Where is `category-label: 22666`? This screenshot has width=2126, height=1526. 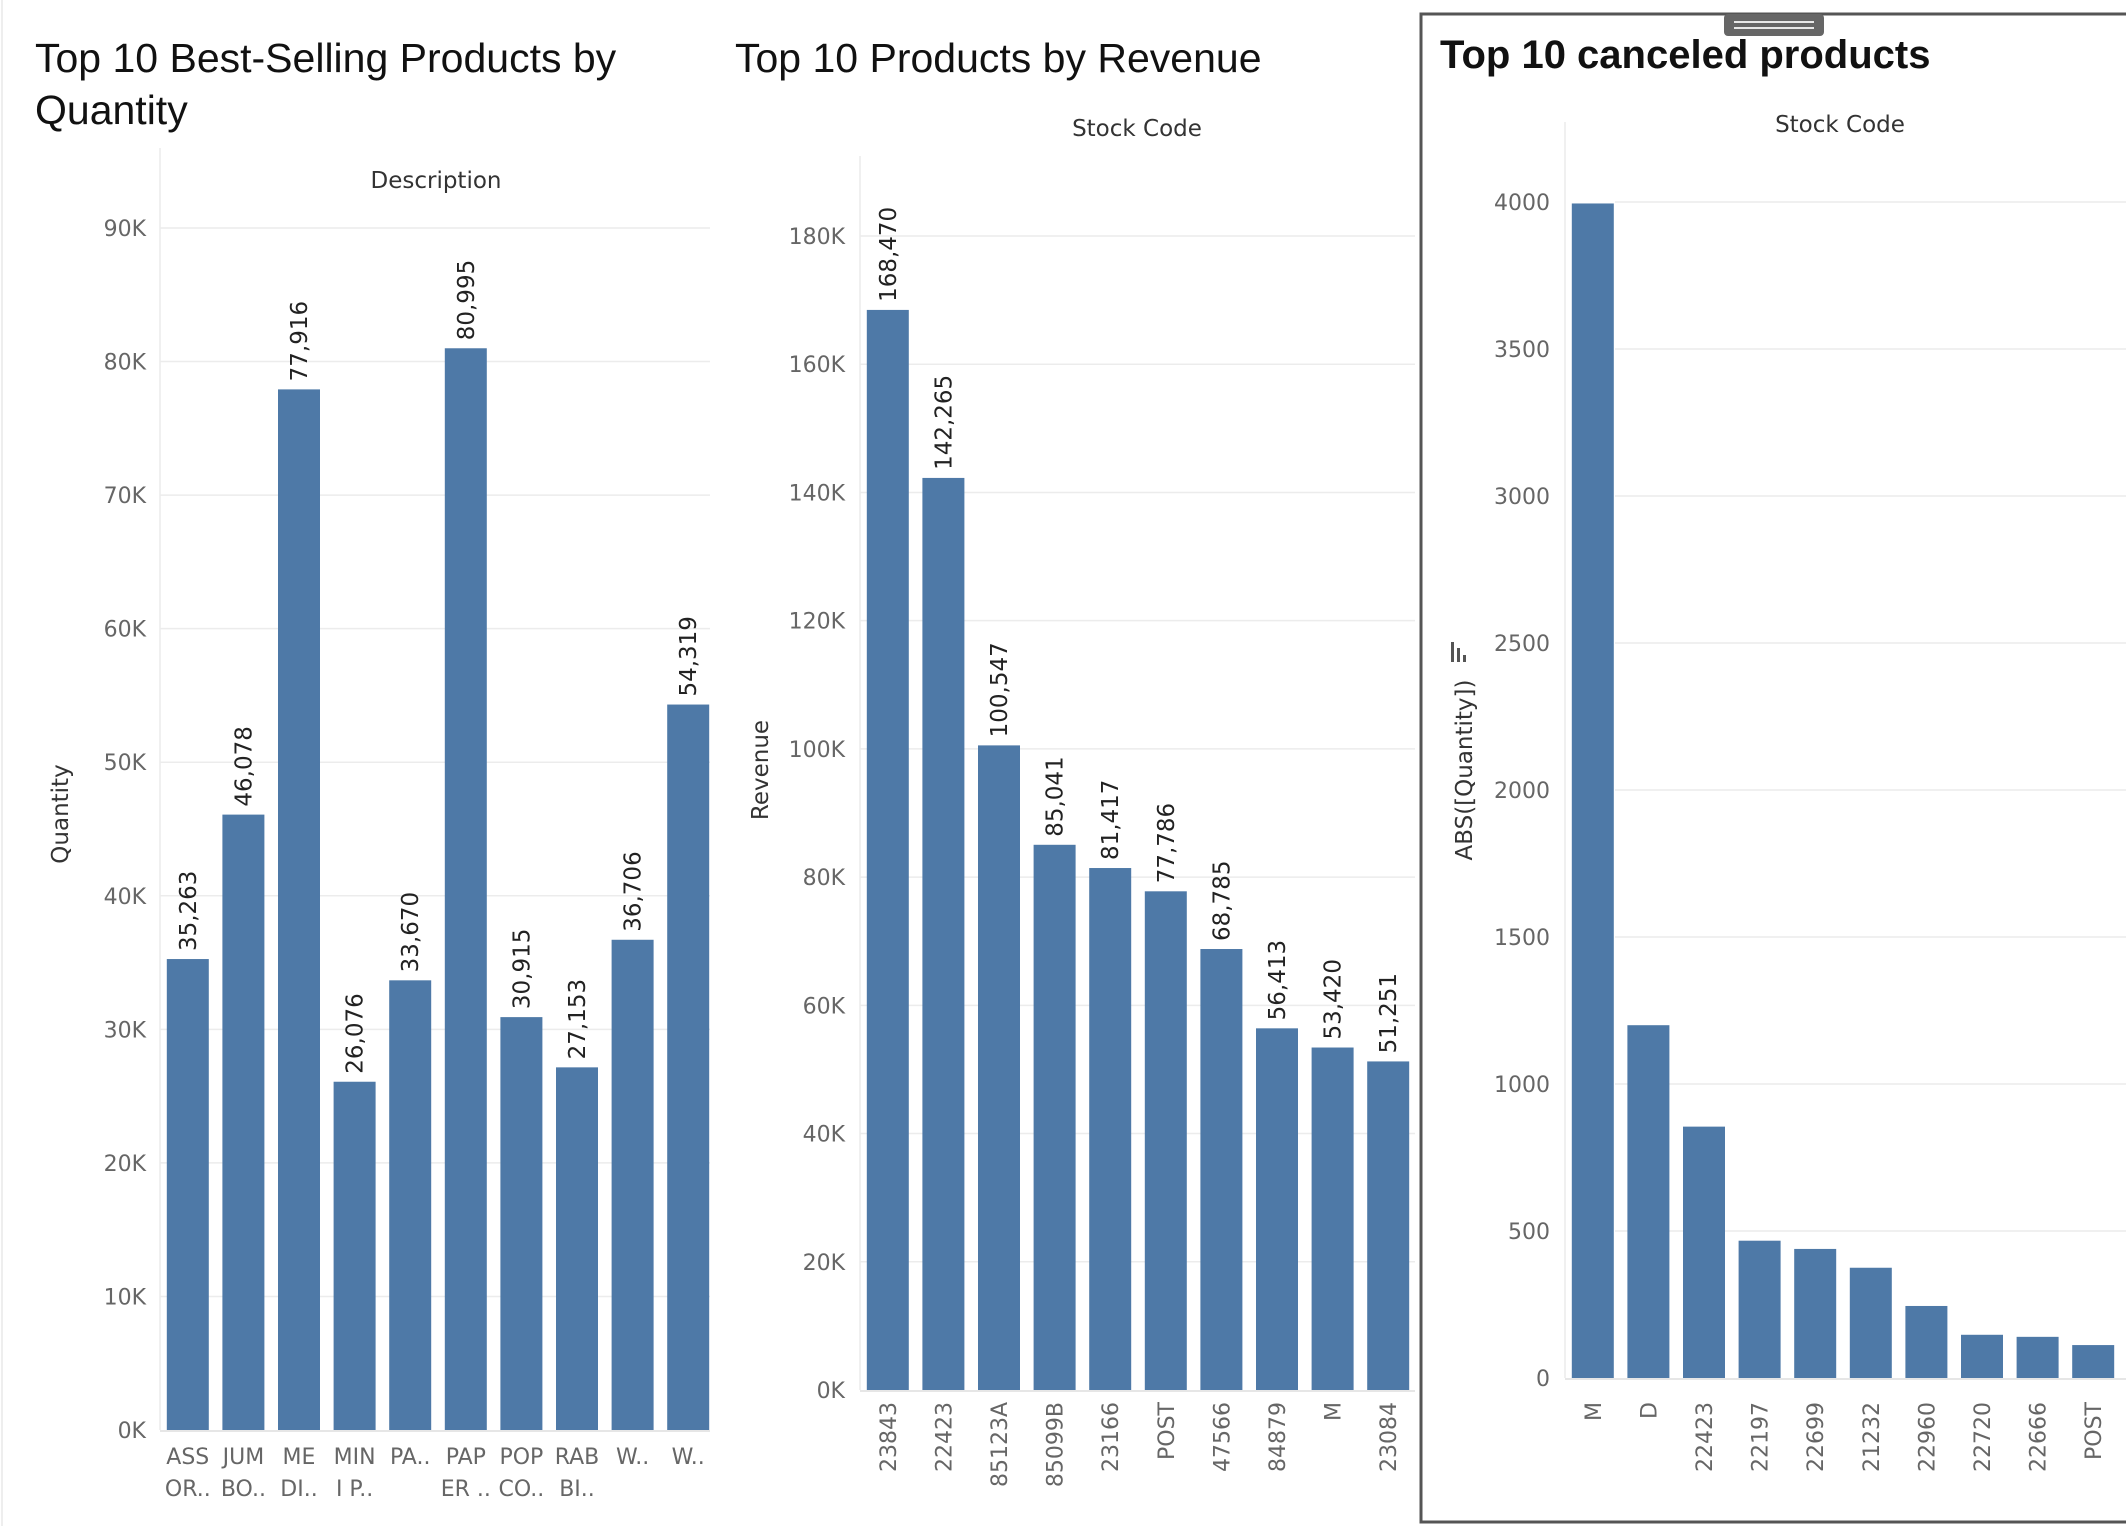
category-label: 22666 is located at coordinates (2039, 1437).